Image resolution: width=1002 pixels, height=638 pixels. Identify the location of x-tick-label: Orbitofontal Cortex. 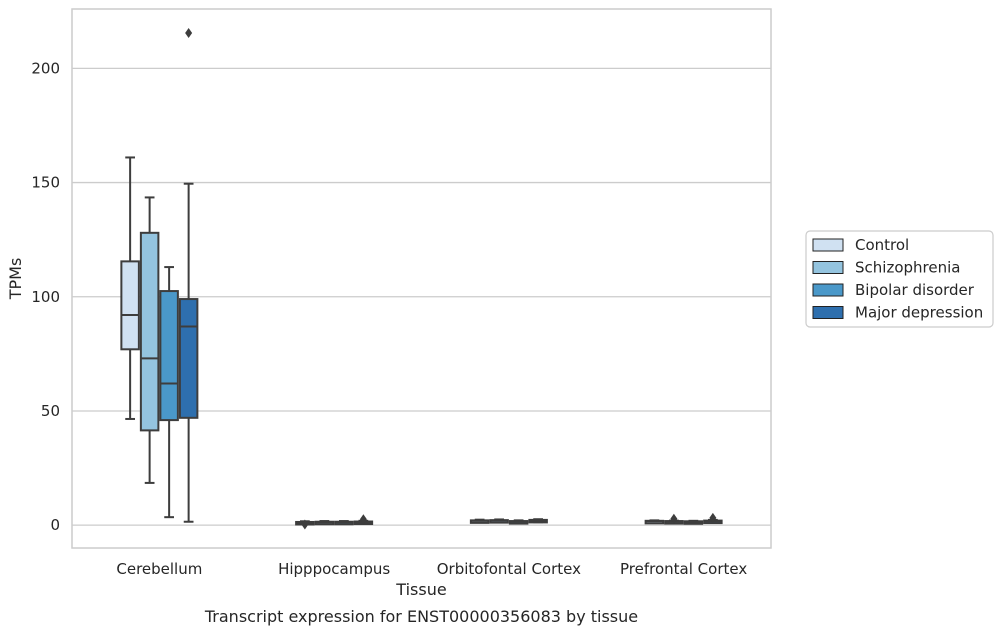
(509, 569).